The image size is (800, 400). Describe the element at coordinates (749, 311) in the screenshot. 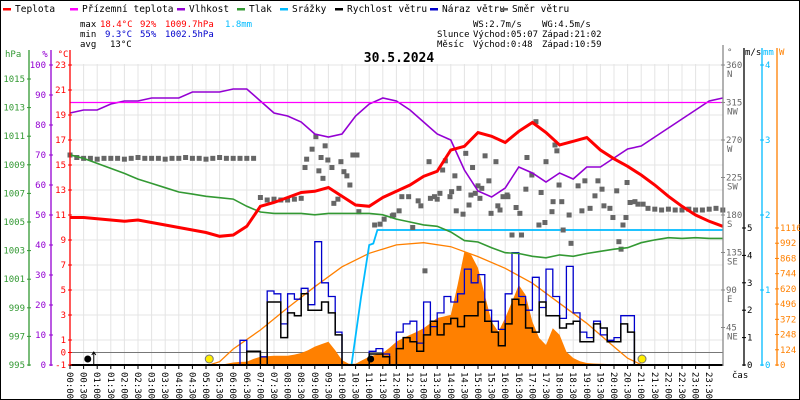

I see `wind-tick-label: 2` at that location.